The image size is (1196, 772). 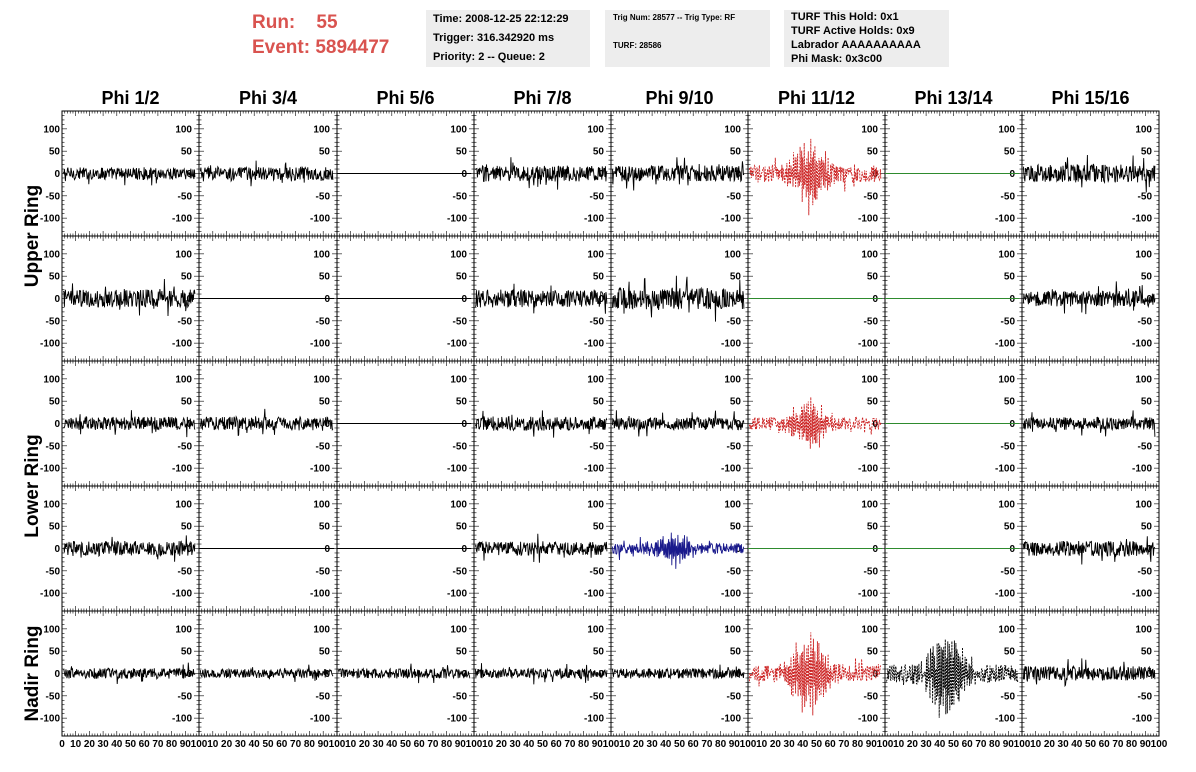 I want to click on trig-num-text: Trig Num: 28577 -- Trig Type: RF, so click(x=691, y=17).